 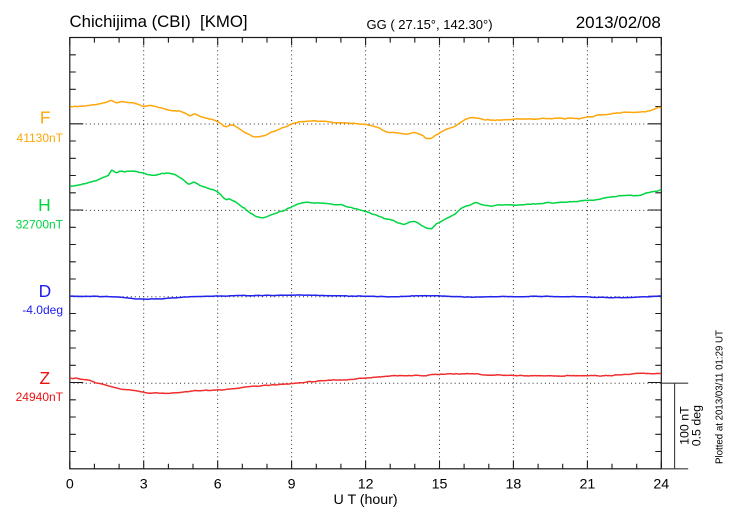 What do you see at coordinates (44, 378) in the screenshot?
I see `svg-text: Z` at bounding box center [44, 378].